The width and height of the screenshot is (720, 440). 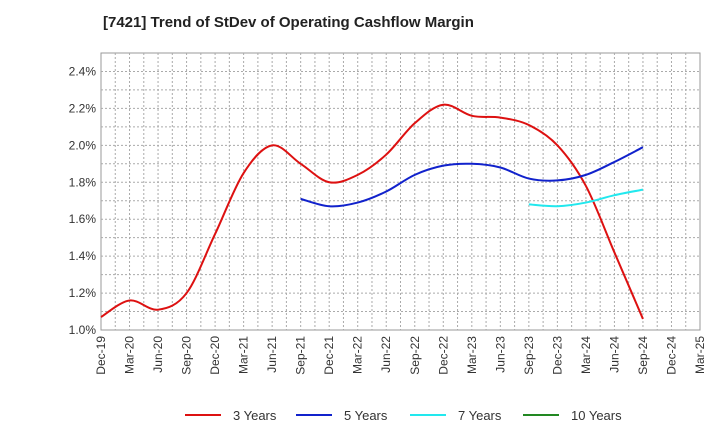 I want to click on x-tick-label: Mar-23, so click(x=472, y=355).